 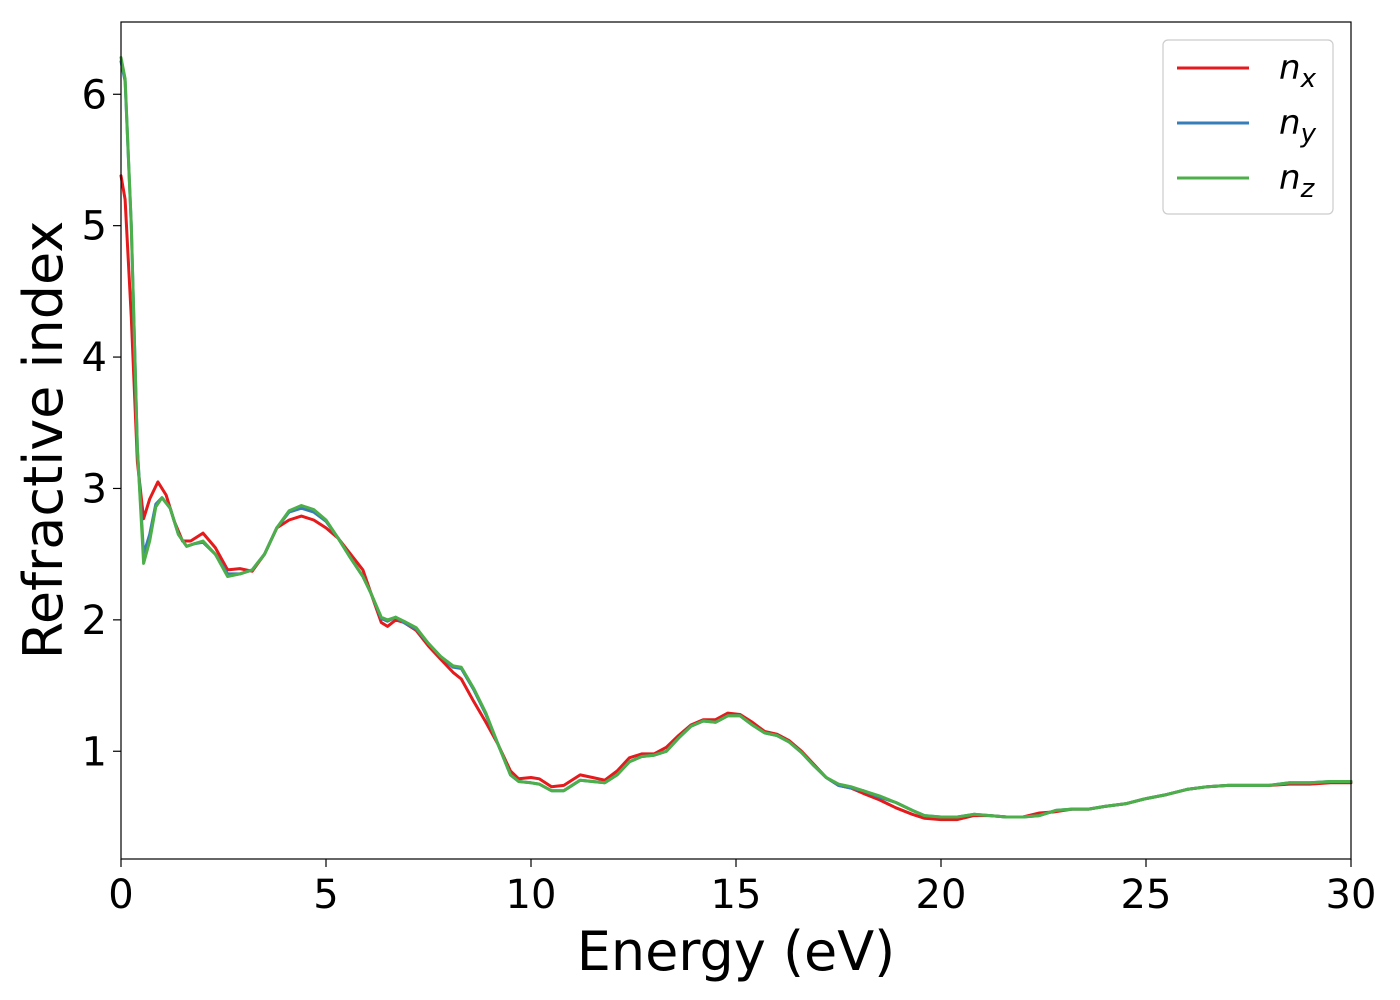 I want to click on y-tick-label: 5, so click(x=94, y=227).